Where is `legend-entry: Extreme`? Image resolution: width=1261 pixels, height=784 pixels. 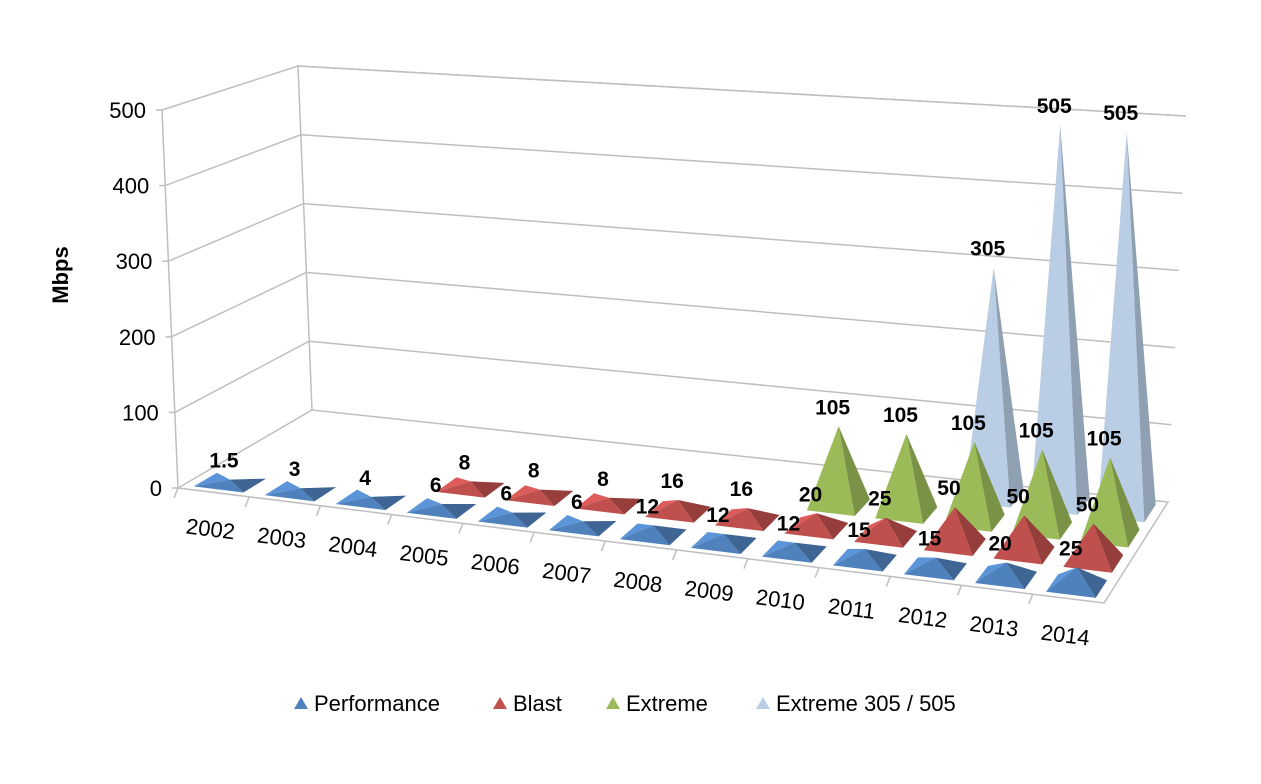 legend-entry: Extreme is located at coordinates (667, 703).